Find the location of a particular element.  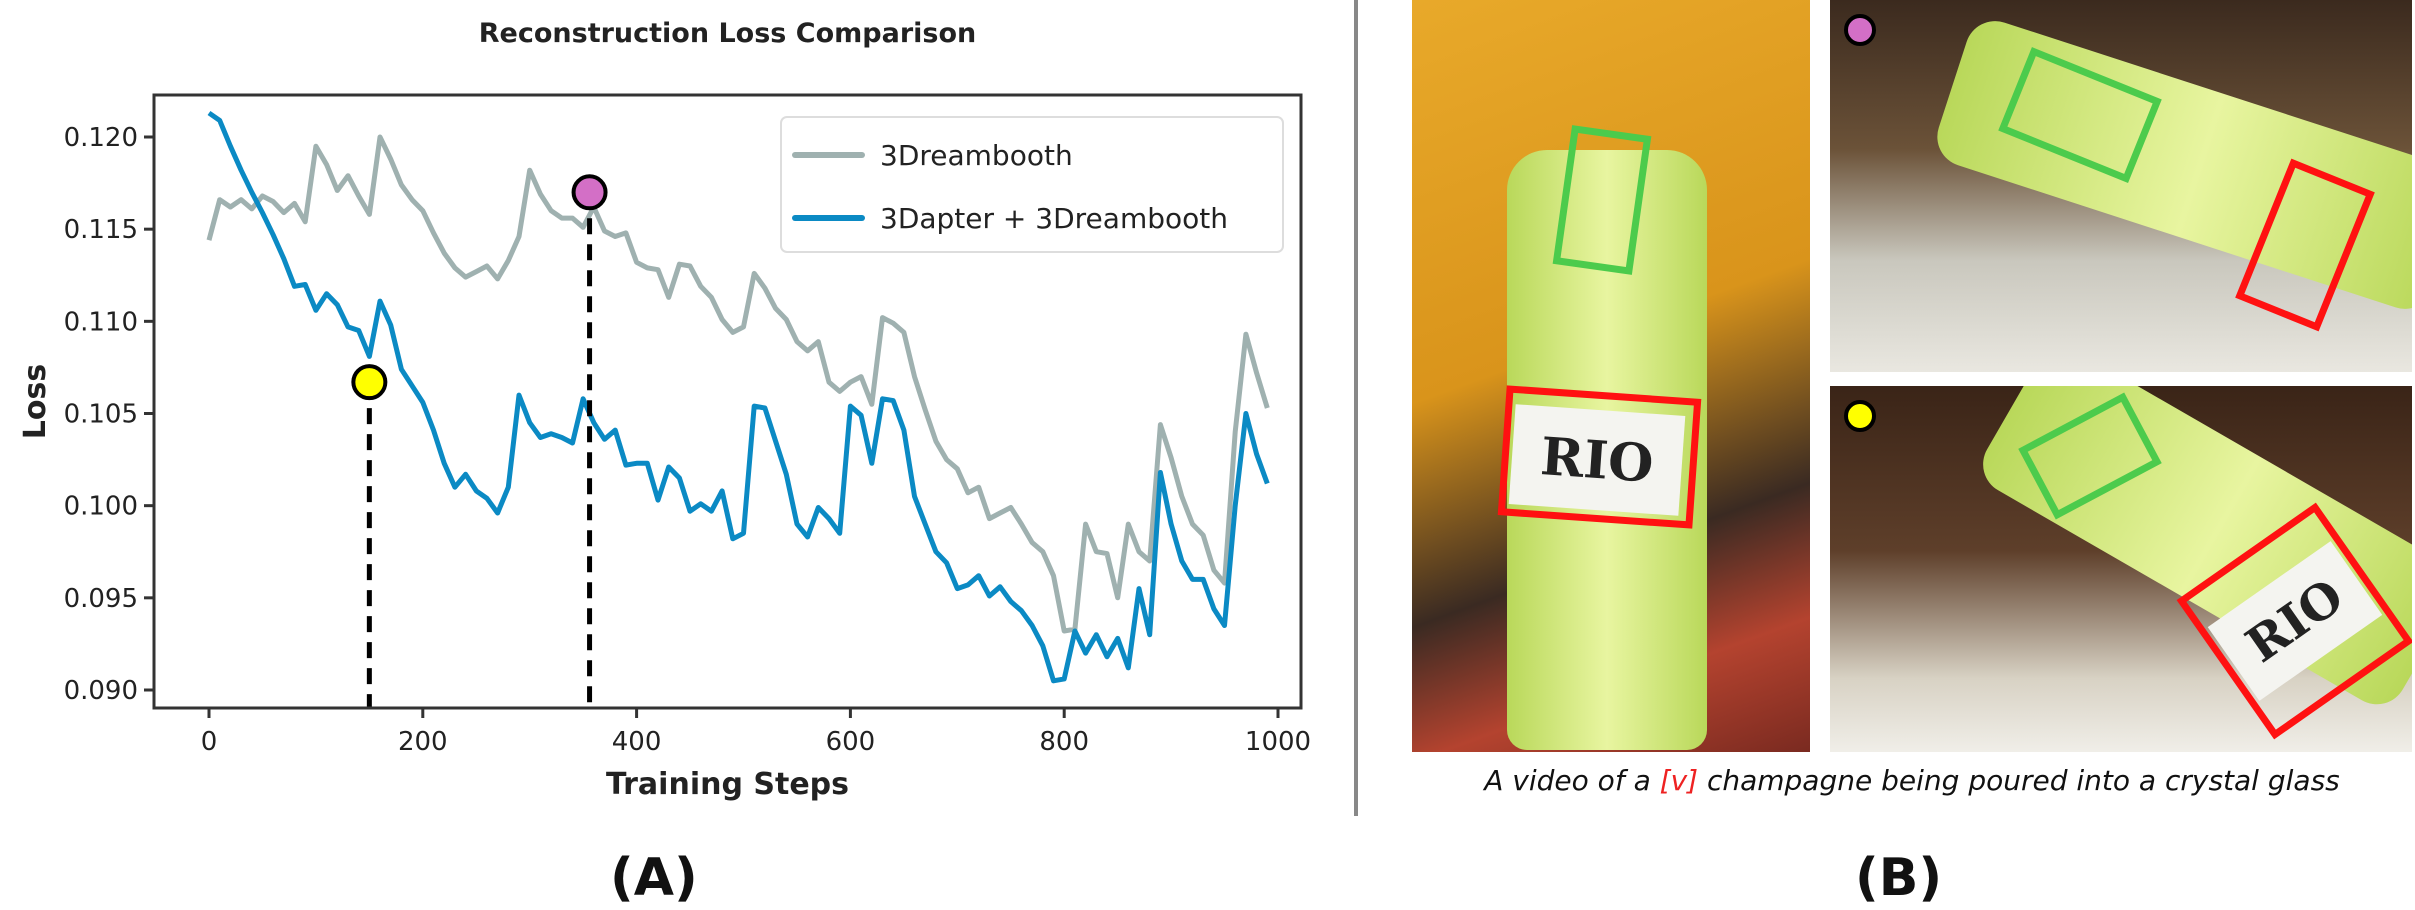

y-tick-label: 0.095 is located at coordinates (101, 599).